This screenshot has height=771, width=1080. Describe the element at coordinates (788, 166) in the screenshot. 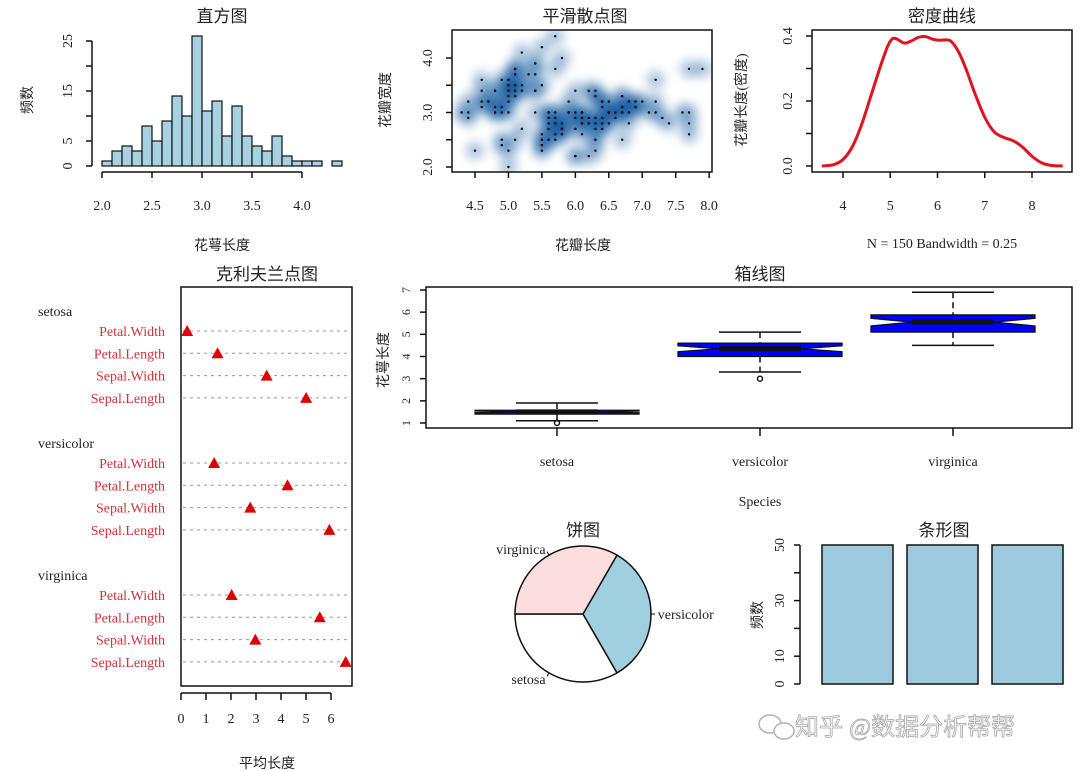

I see `y-tick-label: 0.0` at that location.